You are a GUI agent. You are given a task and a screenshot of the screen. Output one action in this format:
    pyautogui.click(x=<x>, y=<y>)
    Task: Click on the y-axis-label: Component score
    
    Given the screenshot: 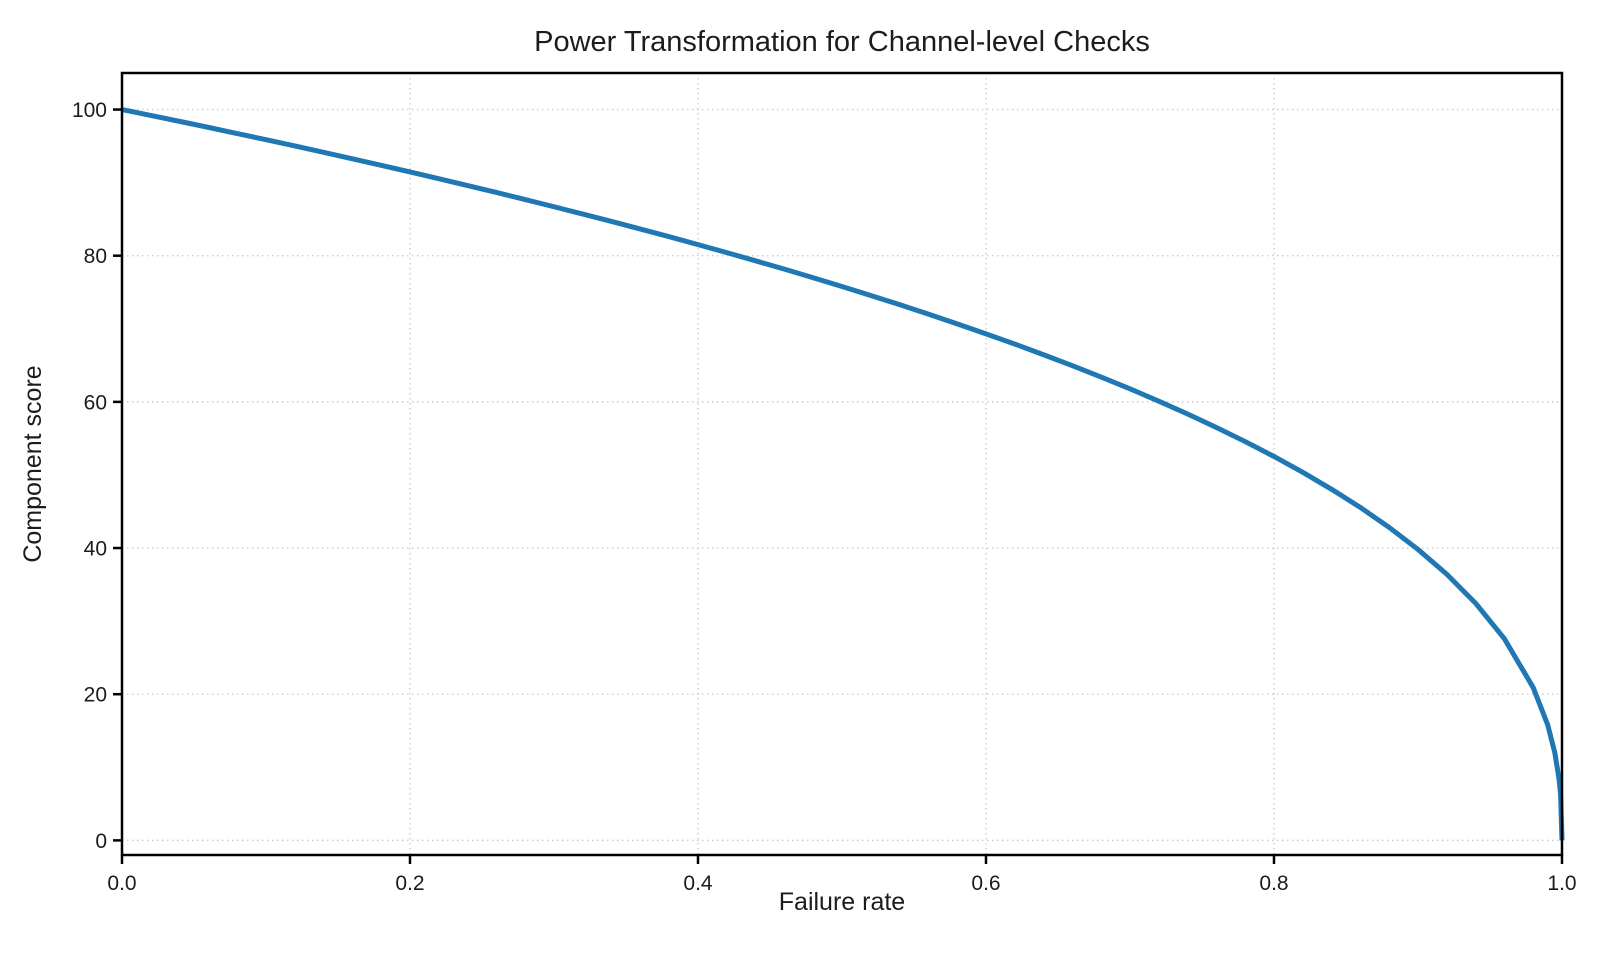 What is the action you would take?
    pyautogui.click(x=33, y=463)
    